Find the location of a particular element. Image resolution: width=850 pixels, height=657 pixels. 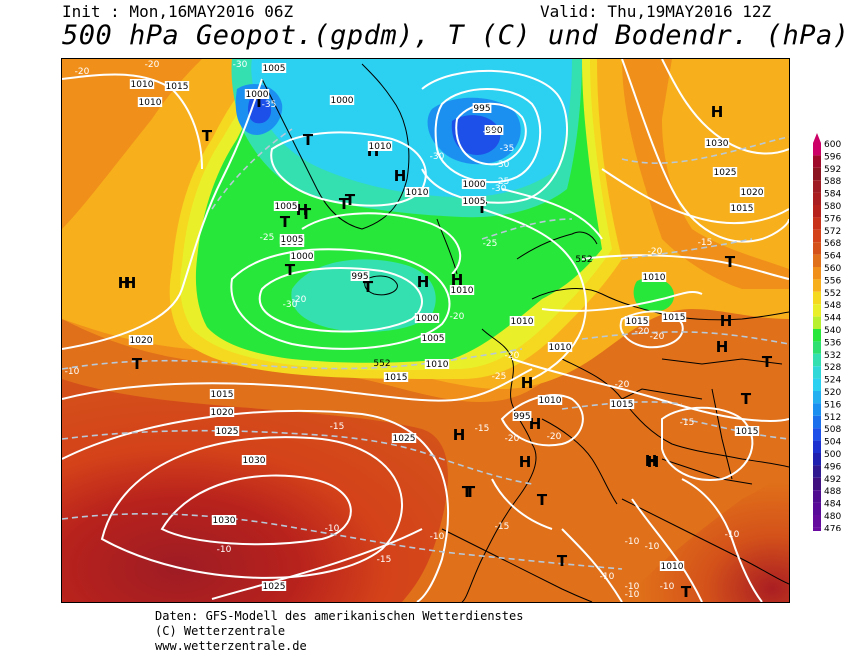

isotherm-label: -15 is located at coordinates (482, 429).